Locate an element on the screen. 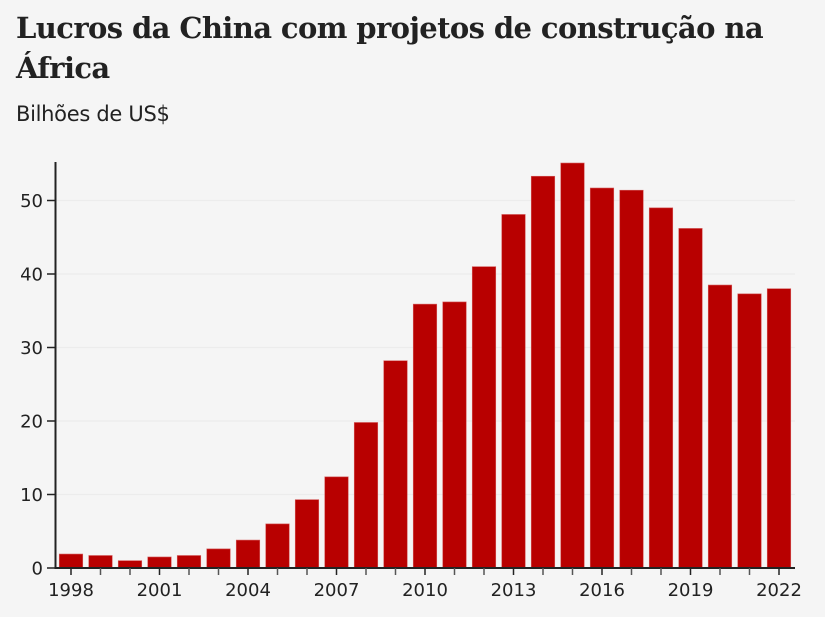 This screenshot has height=617, width=825. bar-1998 is located at coordinates (71, 561).